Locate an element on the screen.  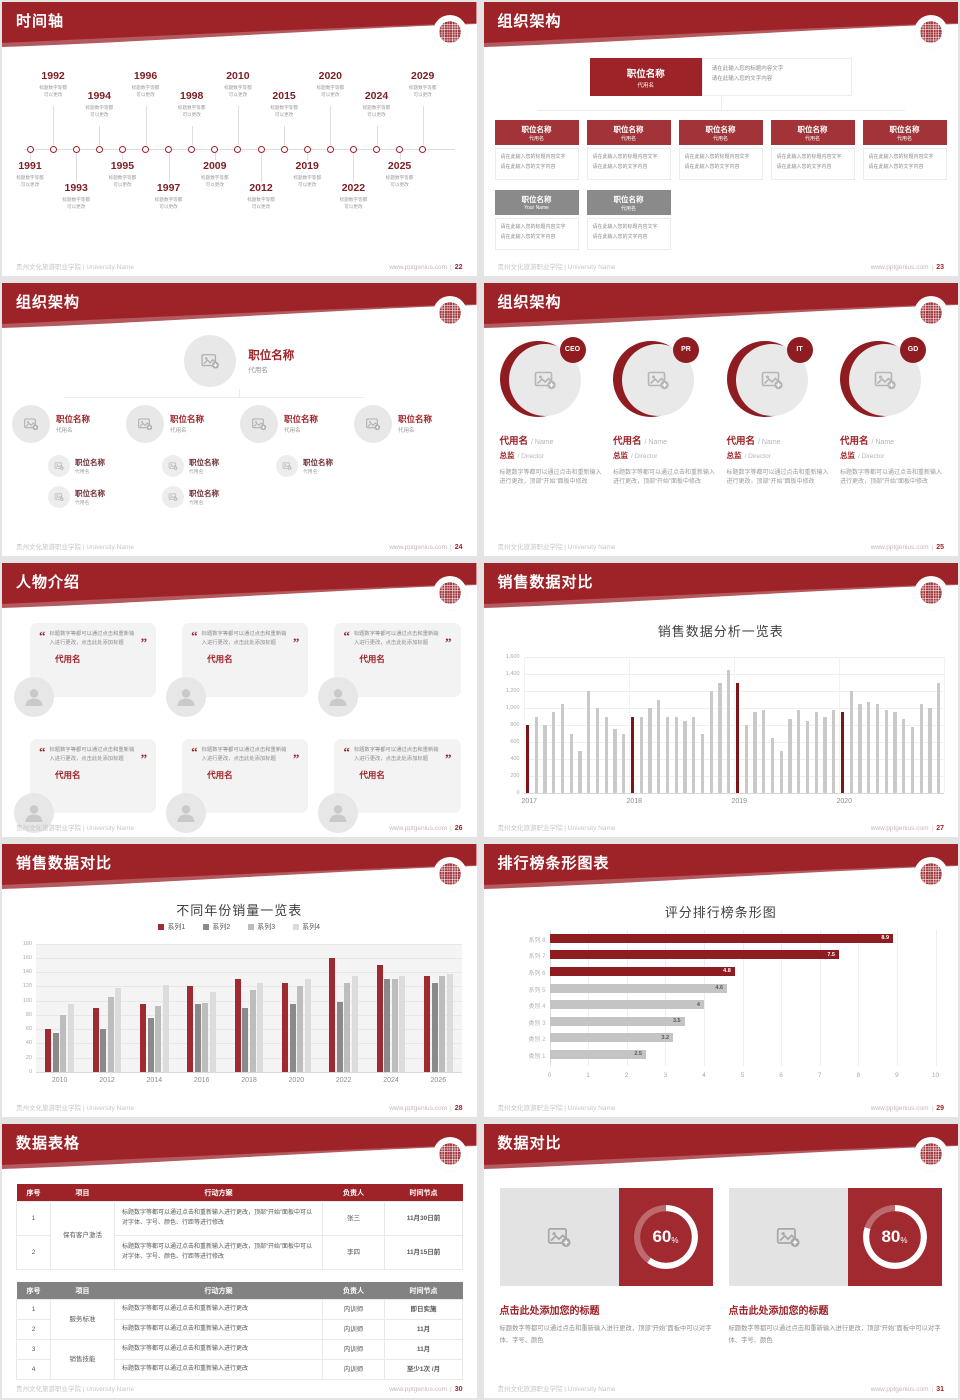
percent-box: 60% is located at coordinates (665, 1237).